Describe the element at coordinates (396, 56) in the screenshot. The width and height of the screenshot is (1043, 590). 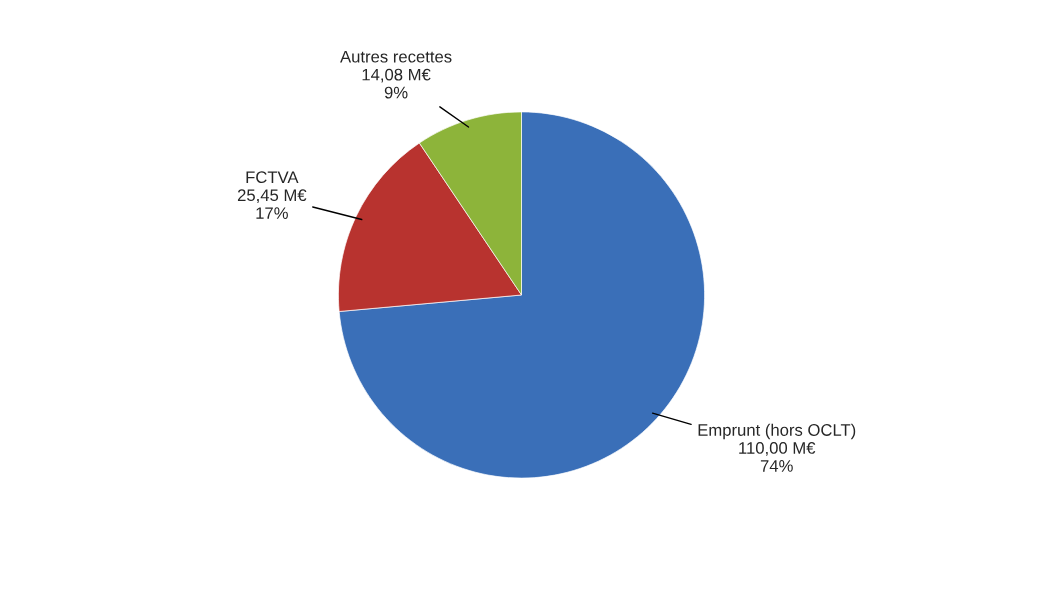
I see `slice-label: Autres recettes` at that location.